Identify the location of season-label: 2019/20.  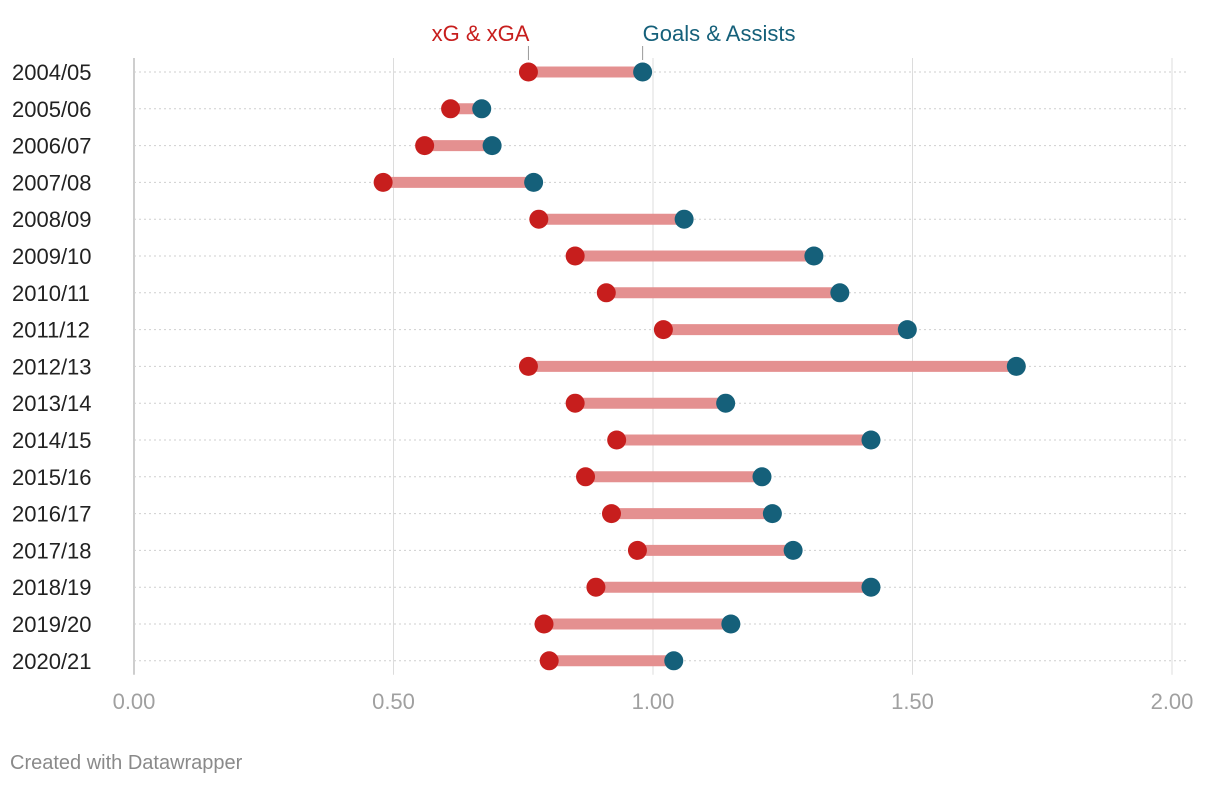
(52, 624).